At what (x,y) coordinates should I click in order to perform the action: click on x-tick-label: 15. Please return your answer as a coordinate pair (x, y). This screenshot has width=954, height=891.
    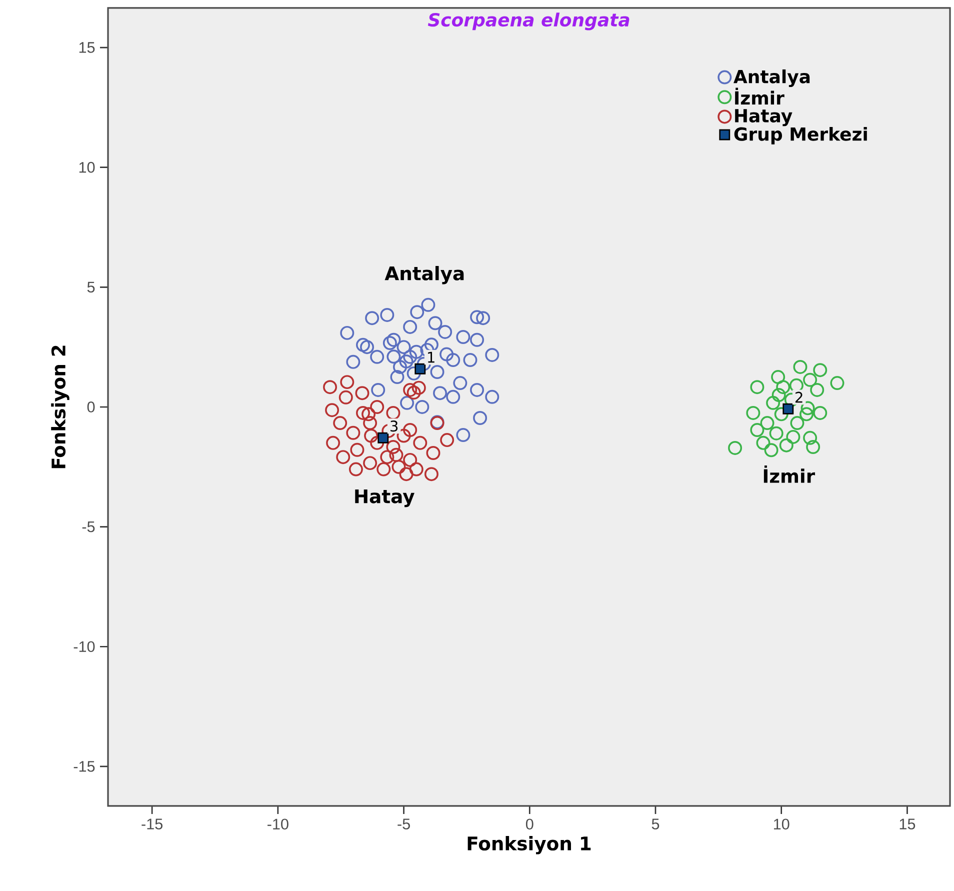
    Looking at the image, I should click on (908, 824).